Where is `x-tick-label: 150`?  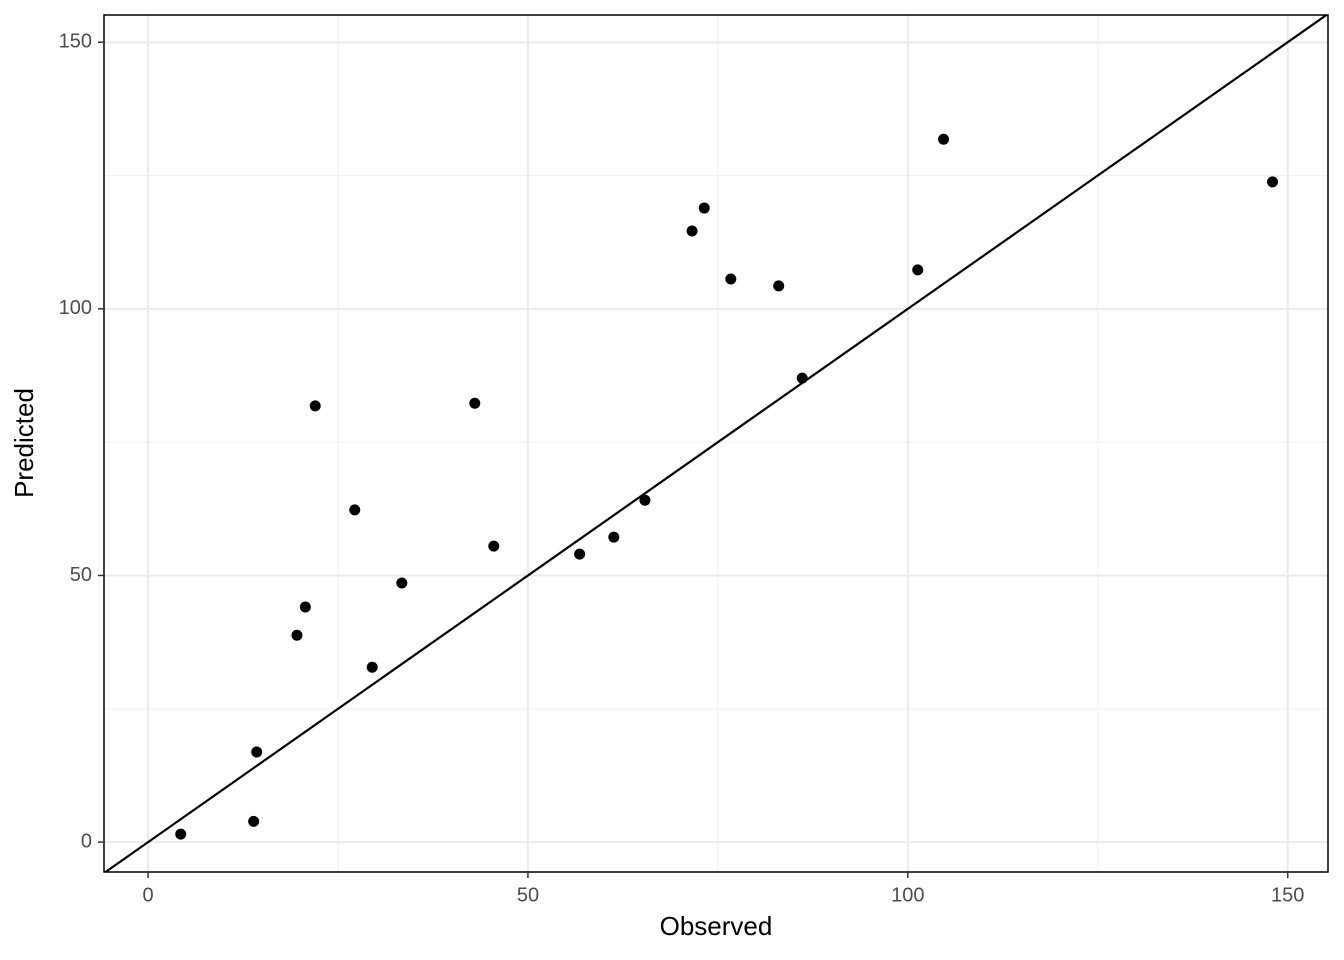 x-tick-label: 150 is located at coordinates (1287, 895).